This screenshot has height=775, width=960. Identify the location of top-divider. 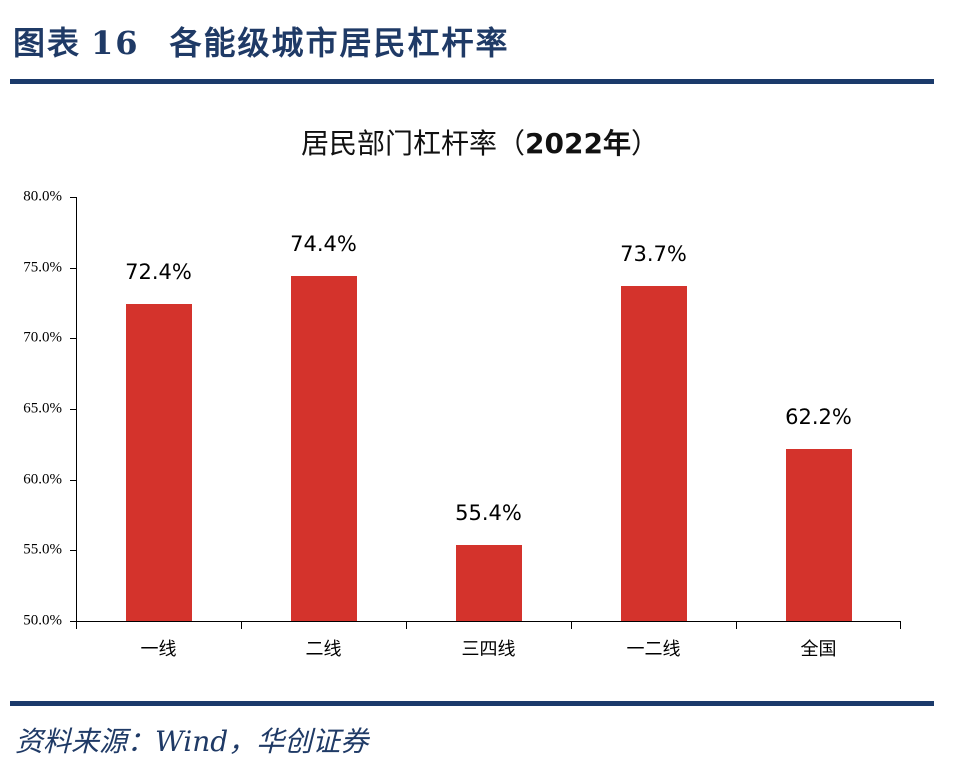
(472, 81).